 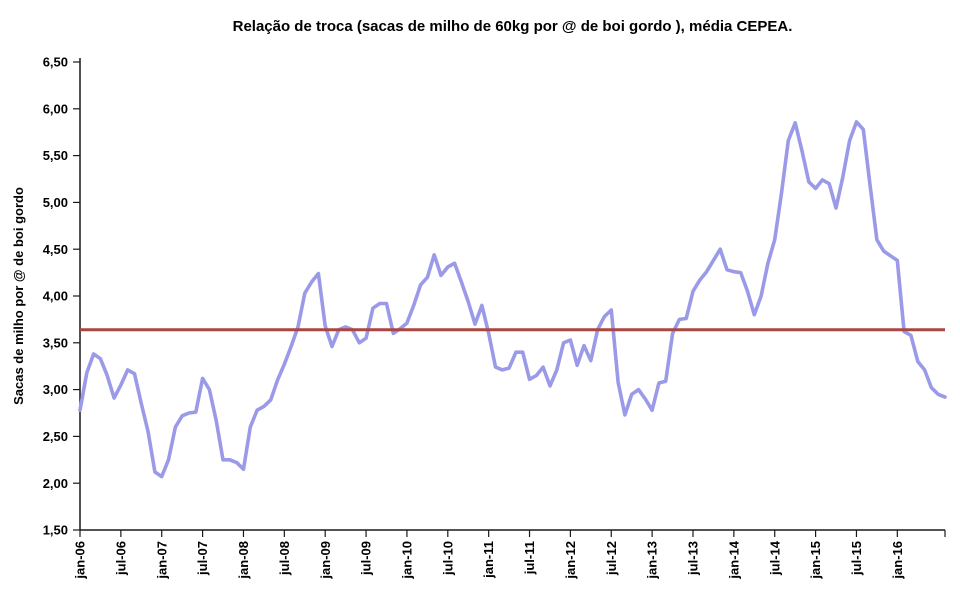 I want to click on x-tick-label: jul-07, so click(x=202, y=558).